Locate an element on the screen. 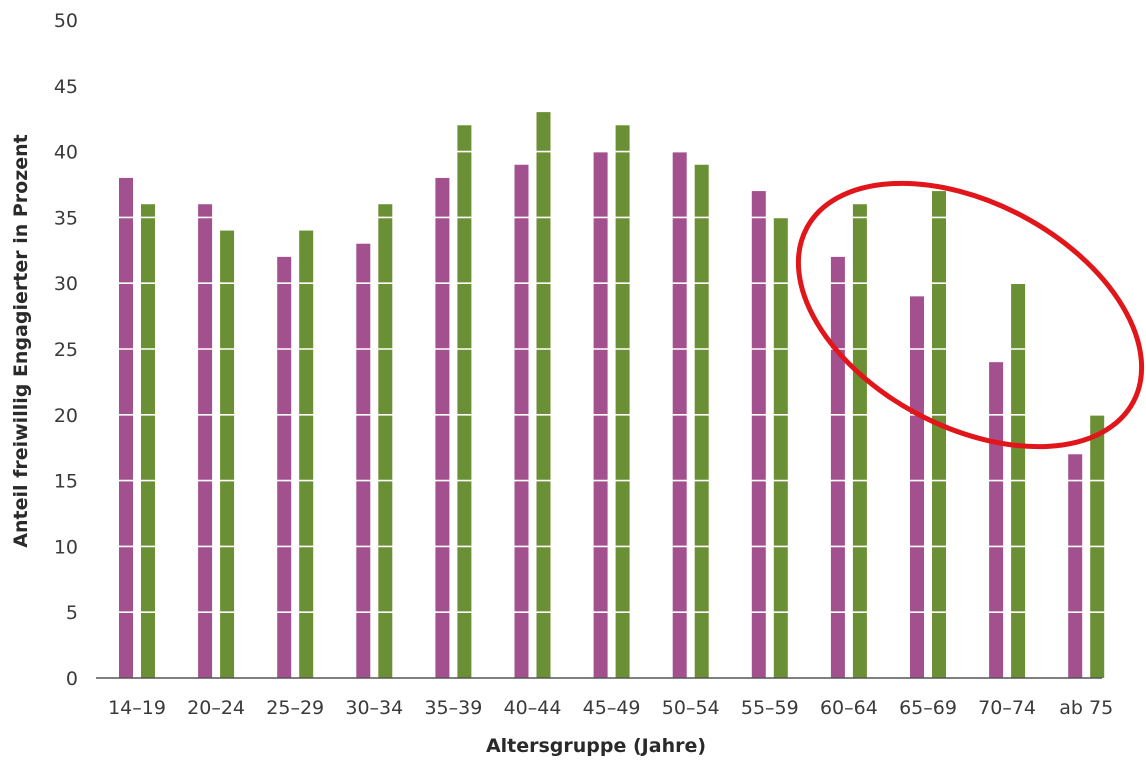 The height and width of the screenshot is (762, 1146). highlight-ellipse is located at coordinates (970, 315).